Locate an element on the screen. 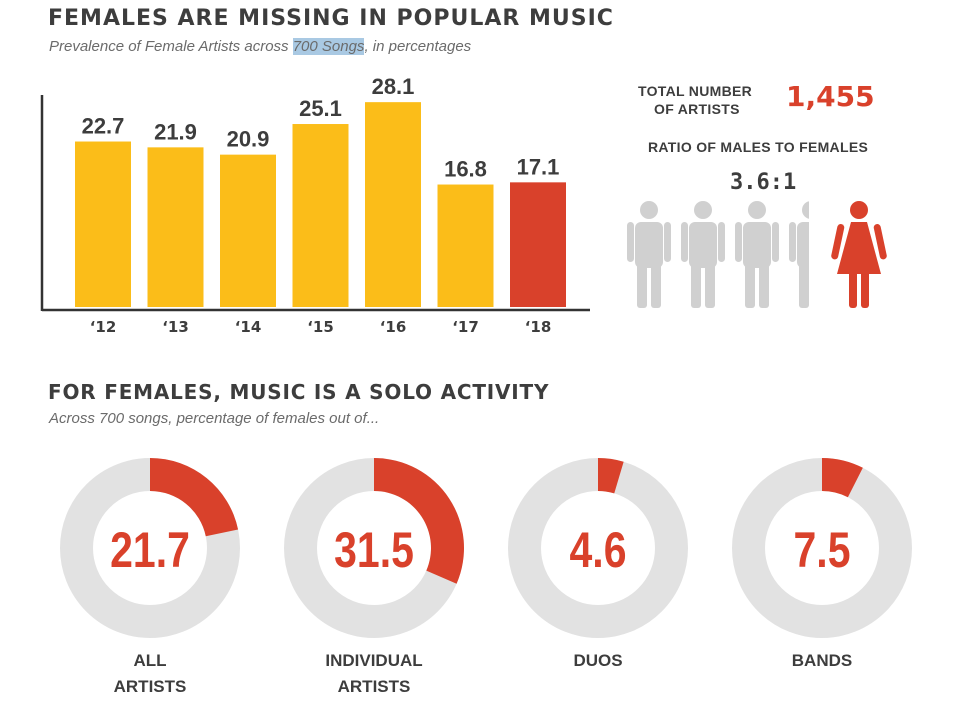  bar-value-label-0: 22.7 is located at coordinates (103, 126).